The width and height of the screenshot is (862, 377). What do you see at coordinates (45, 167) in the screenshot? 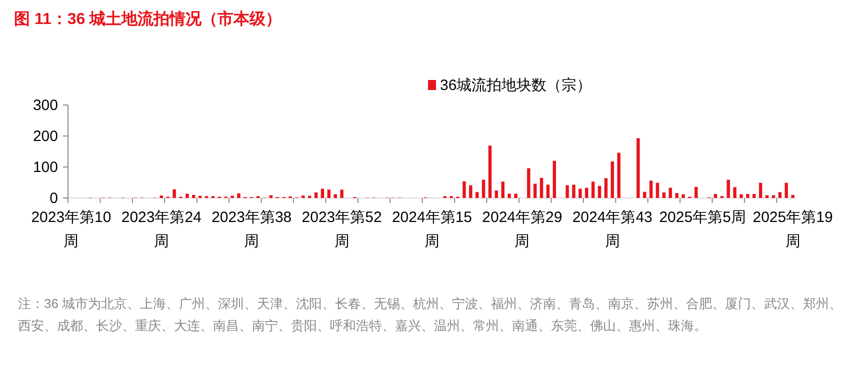
I see `y-tick-label: 100` at bounding box center [45, 167].